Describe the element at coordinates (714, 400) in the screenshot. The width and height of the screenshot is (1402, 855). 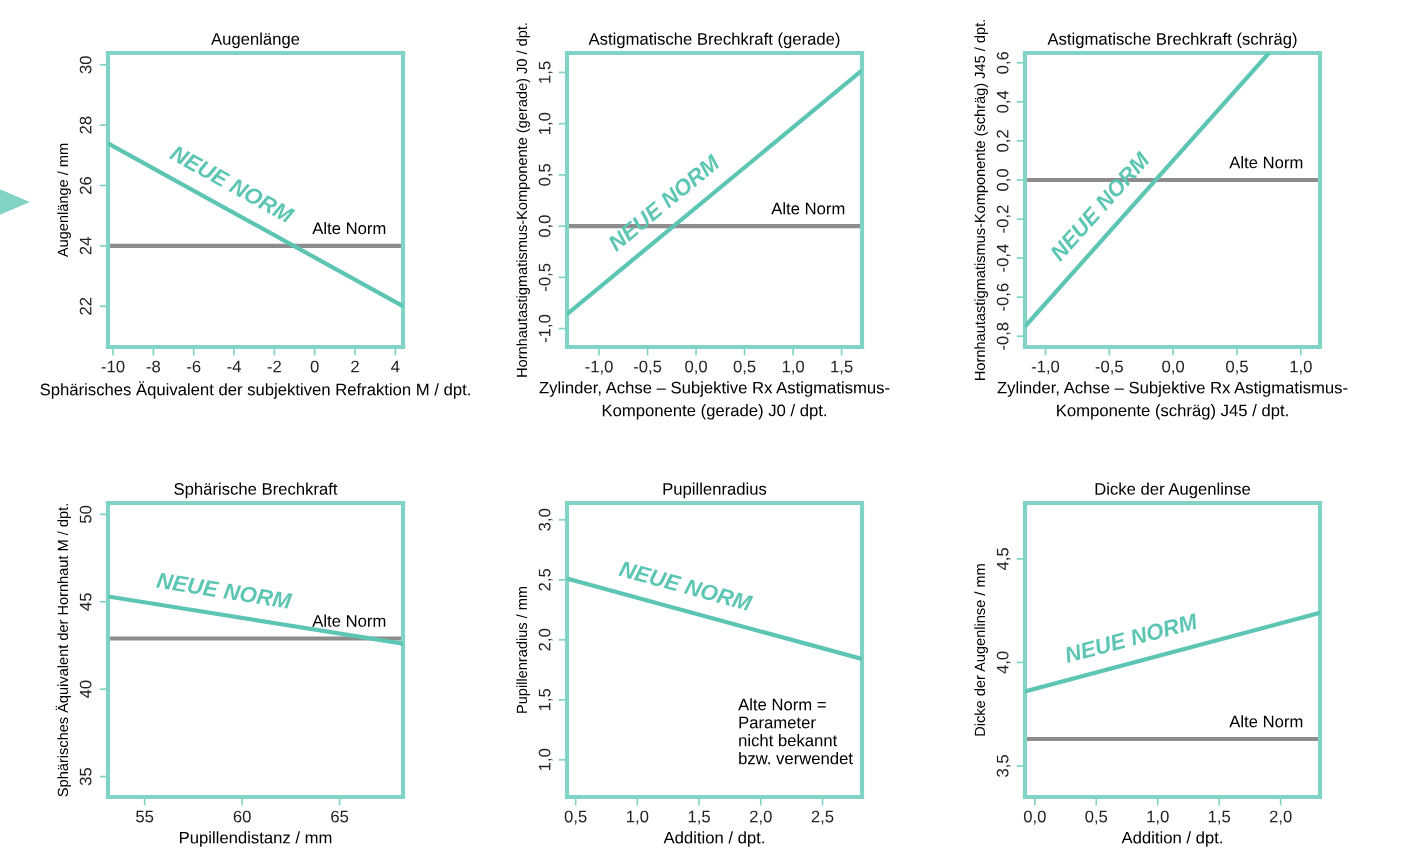
I see `x-axis-title: Zylinder, Achse – Subjektive Rx Astigmatismus- Komponente (gerade) J0 / dpt.` at that location.